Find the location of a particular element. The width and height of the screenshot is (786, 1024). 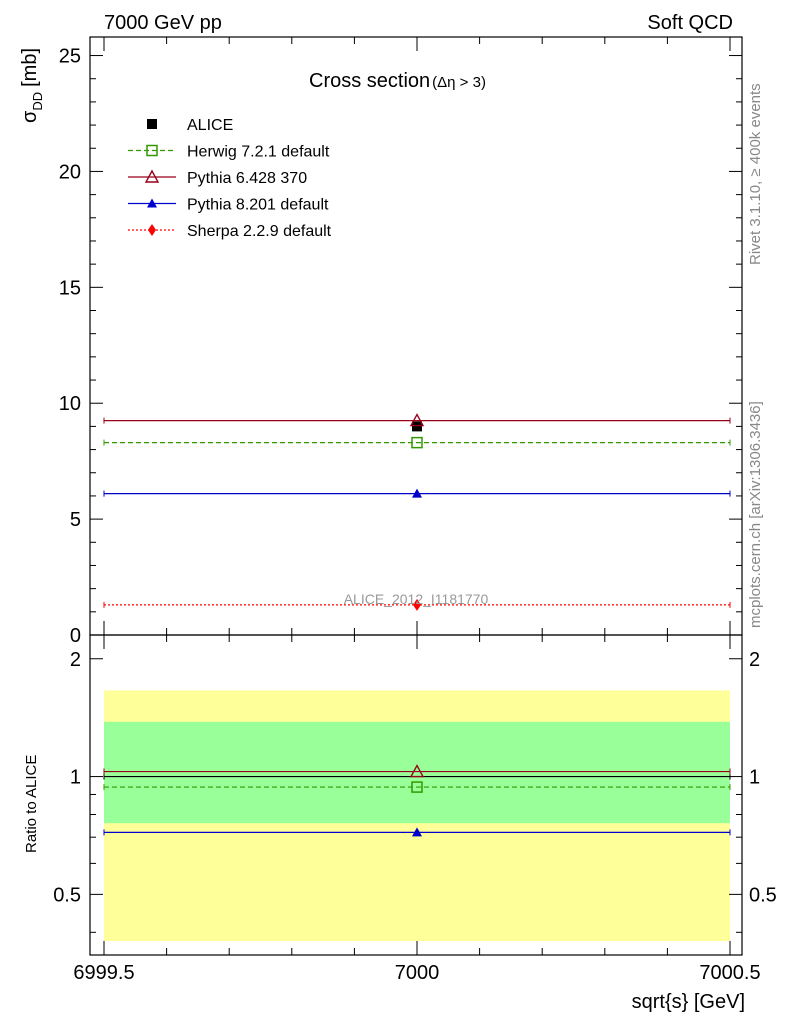

main-ylabel: σDD [mb] is located at coordinates (32, 85).